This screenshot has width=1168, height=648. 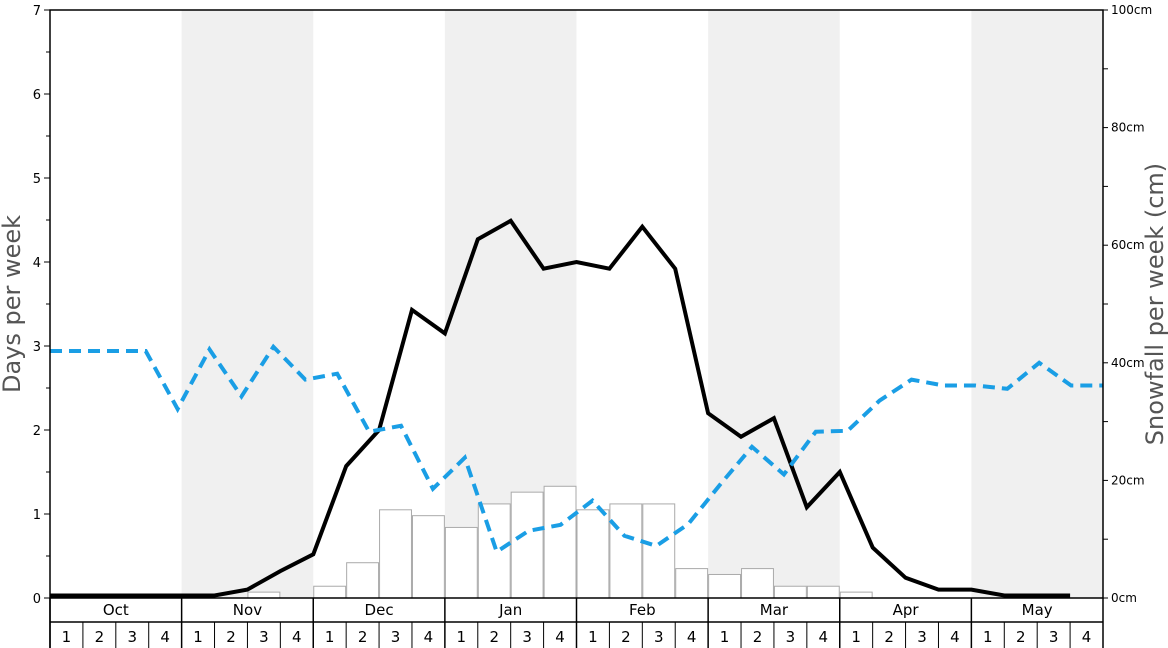 What do you see at coordinates (37, 11) in the screenshot?
I see `left-tick-label: 7` at bounding box center [37, 11].